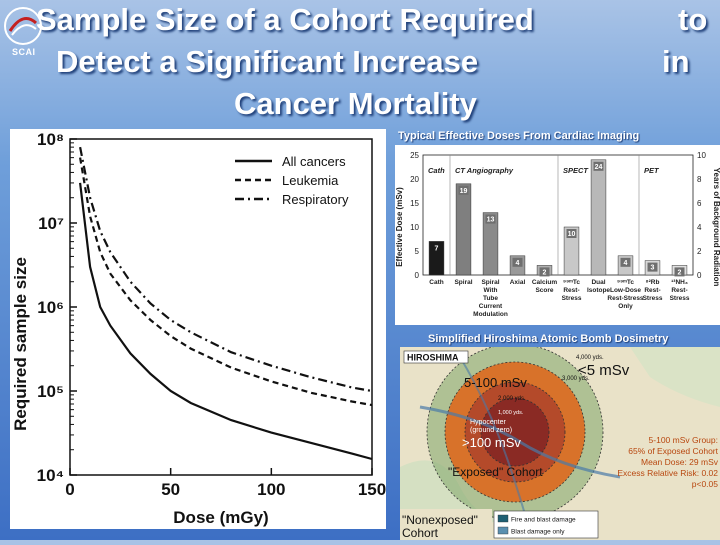 This screenshot has height=545, width=720. Describe the element at coordinates (315, 199) in the screenshot. I see `legend-entry: Respiratory` at that location.